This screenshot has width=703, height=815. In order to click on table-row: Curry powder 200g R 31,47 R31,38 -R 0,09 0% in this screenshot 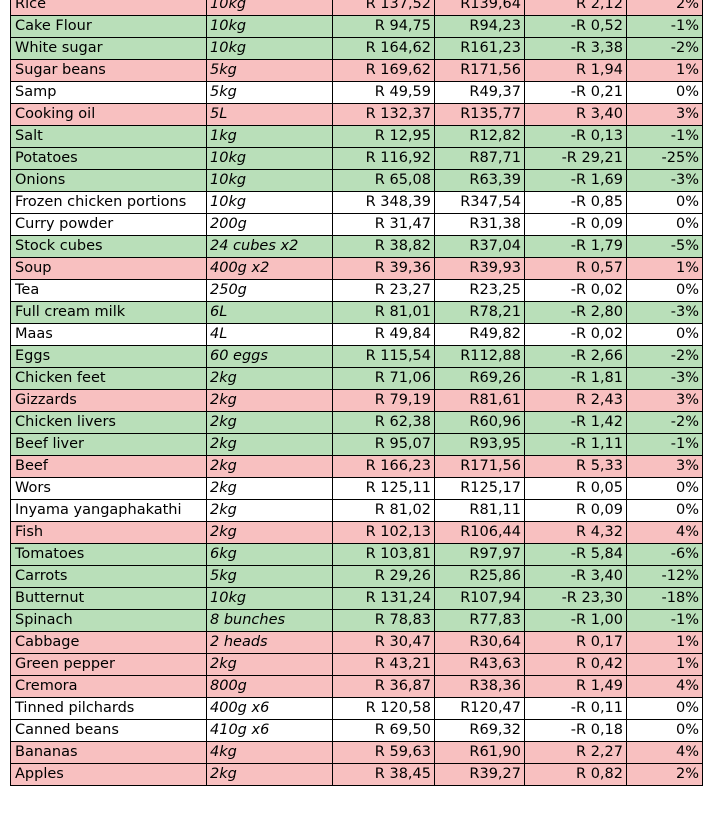, I will do `click(356, 224)`.